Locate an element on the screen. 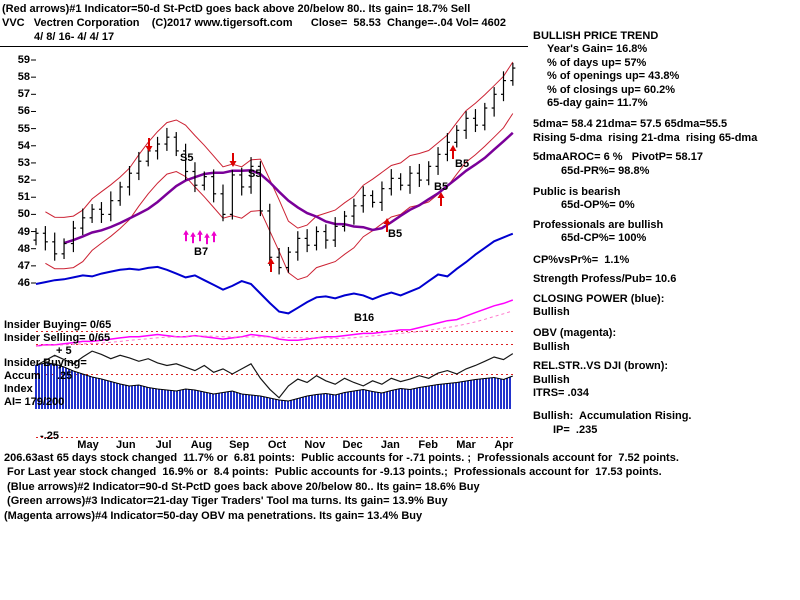 The image size is (800, 600). price-tick-label: 51 is located at coordinates (23, 197).